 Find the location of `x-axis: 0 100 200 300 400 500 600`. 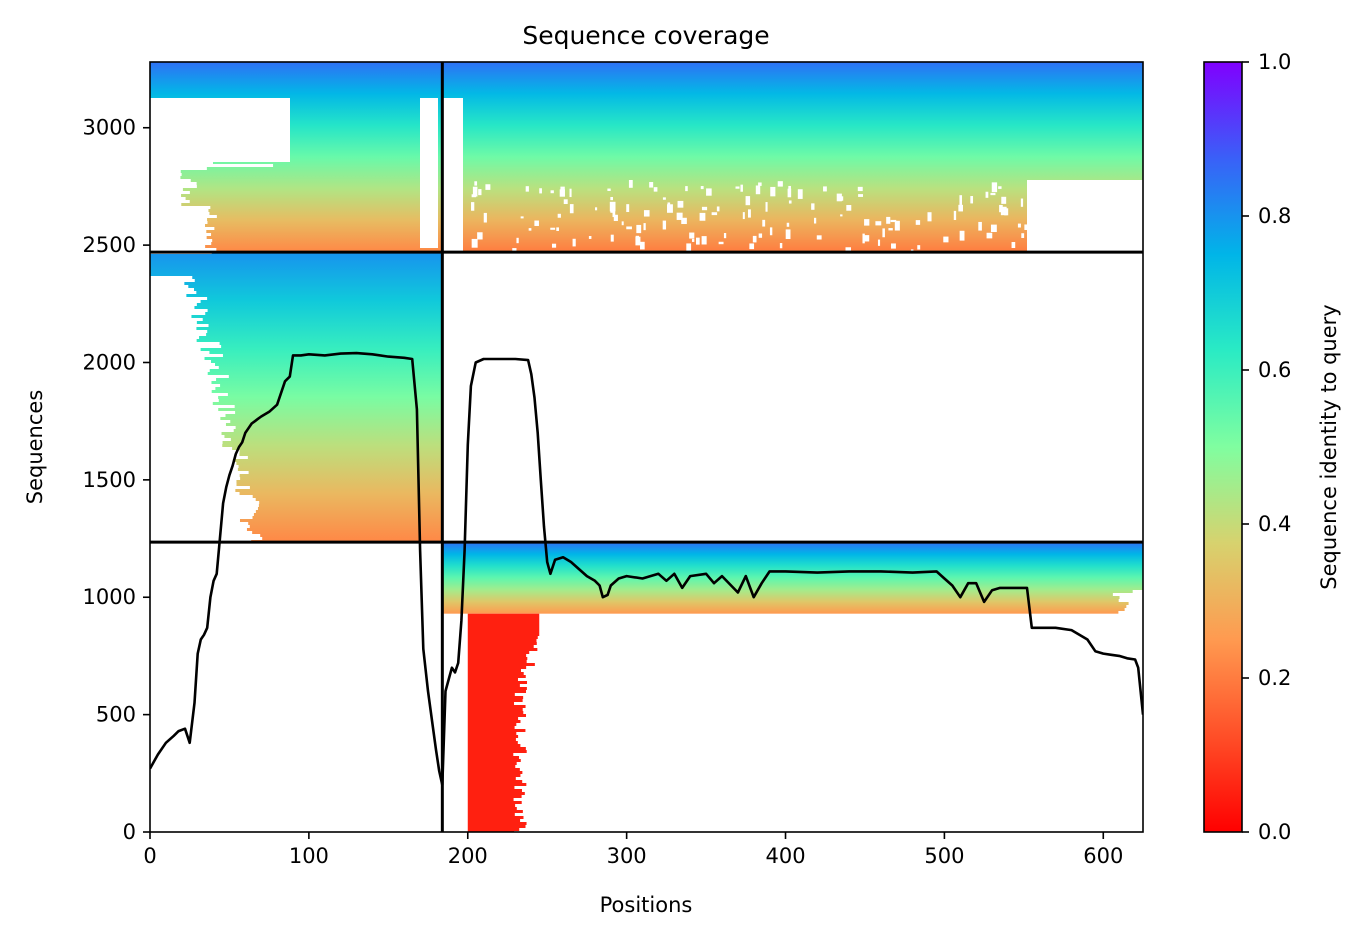

x-axis: 0 100 200 300 400 500 600 is located at coordinates (633, 850).